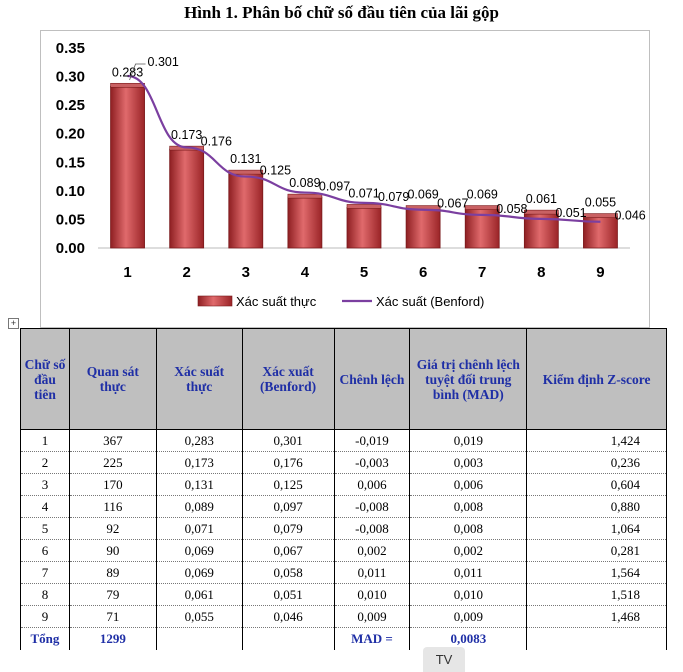 This screenshot has width=683, height=672. Describe the element at coordinates (45, 528) in the screenshot. I see `cell-digit: 5` at that location.